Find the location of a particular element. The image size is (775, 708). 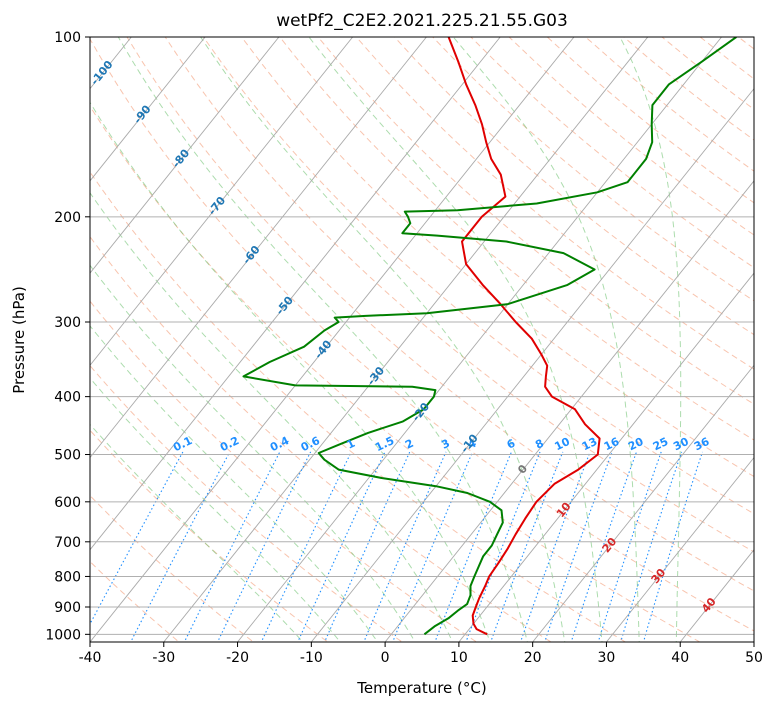

y-tick-label: 900 is located at coordinates (67, 608).